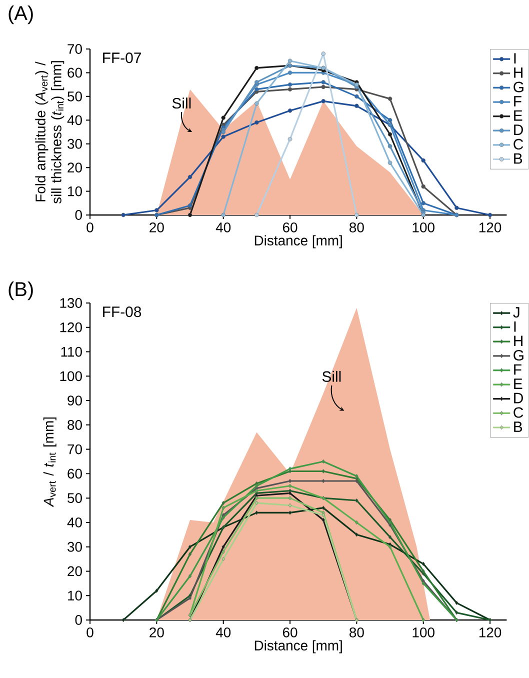 The height and width of the screenshot is (678, 529). I want to click on y-tick-label: 120, so click(71, 327).